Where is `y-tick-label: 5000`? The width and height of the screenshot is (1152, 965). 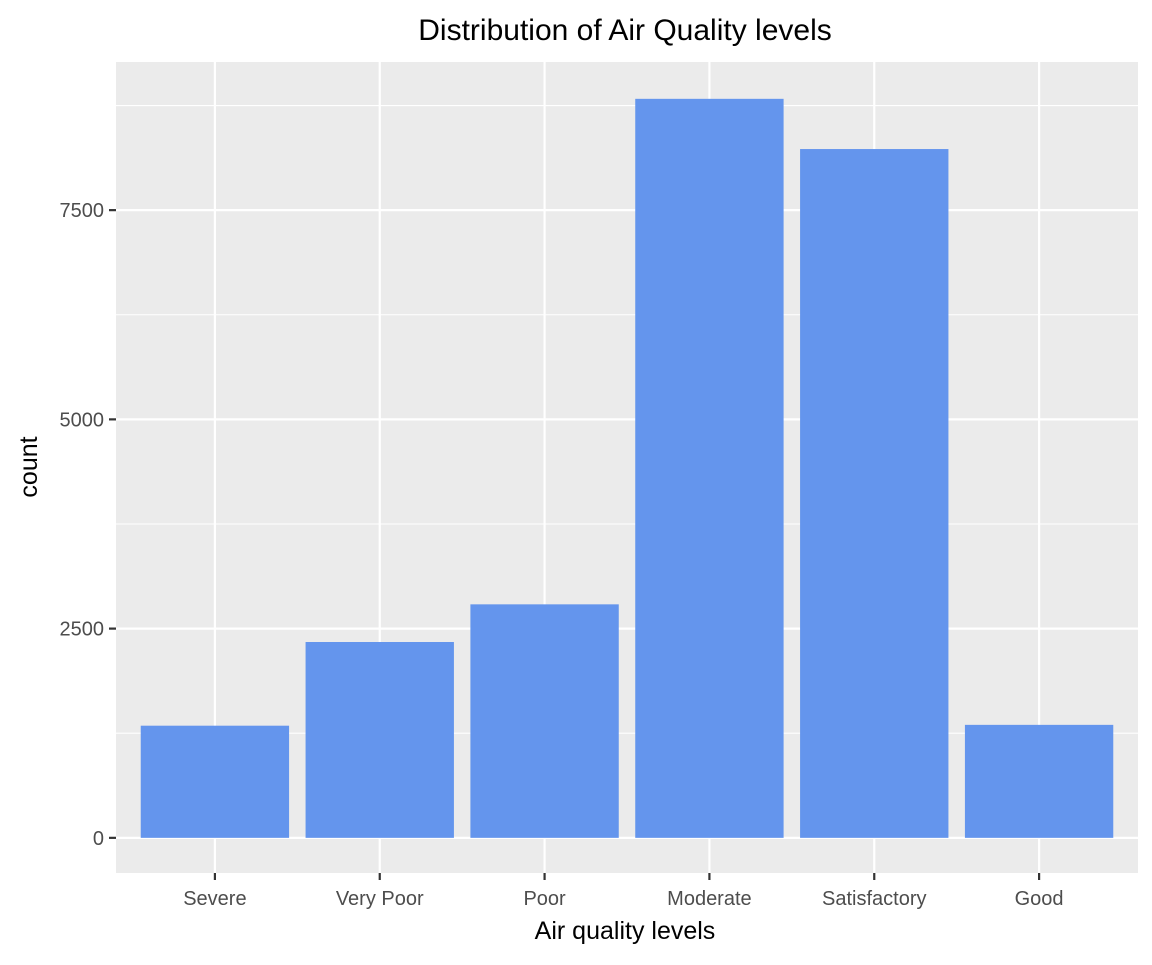 y-tick-label: 5000 is located at coordinates (82, 420).